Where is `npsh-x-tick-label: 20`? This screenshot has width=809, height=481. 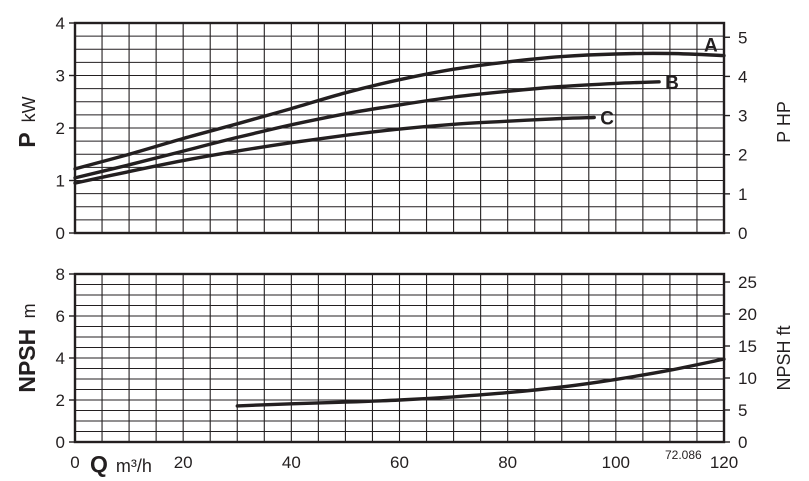
npsh-x-tick-label: 20 is located at coordinates (183, 462).